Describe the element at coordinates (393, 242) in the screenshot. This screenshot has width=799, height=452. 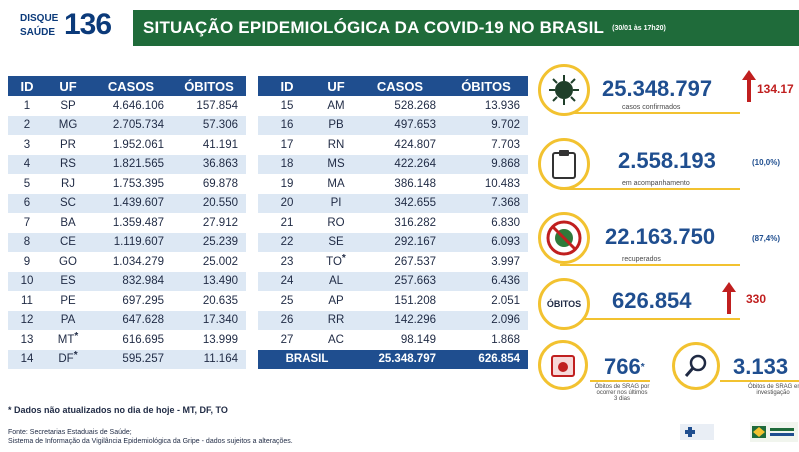
I see `table-row: 22 SE 292.167 6.093` at that location.